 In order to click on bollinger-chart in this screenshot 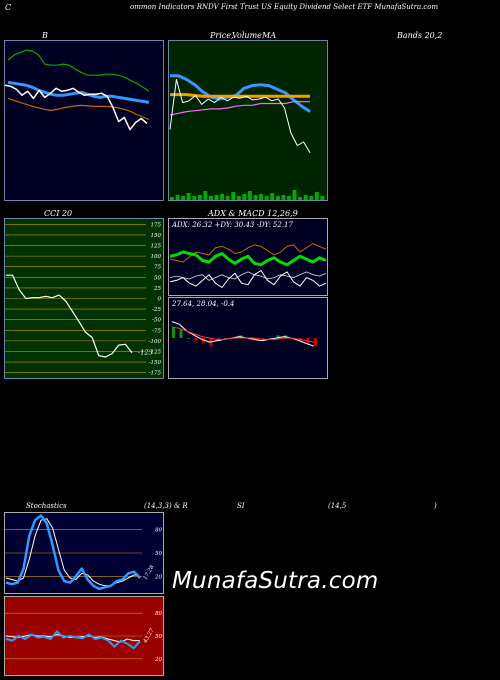, I will do `click(84, 120)`.